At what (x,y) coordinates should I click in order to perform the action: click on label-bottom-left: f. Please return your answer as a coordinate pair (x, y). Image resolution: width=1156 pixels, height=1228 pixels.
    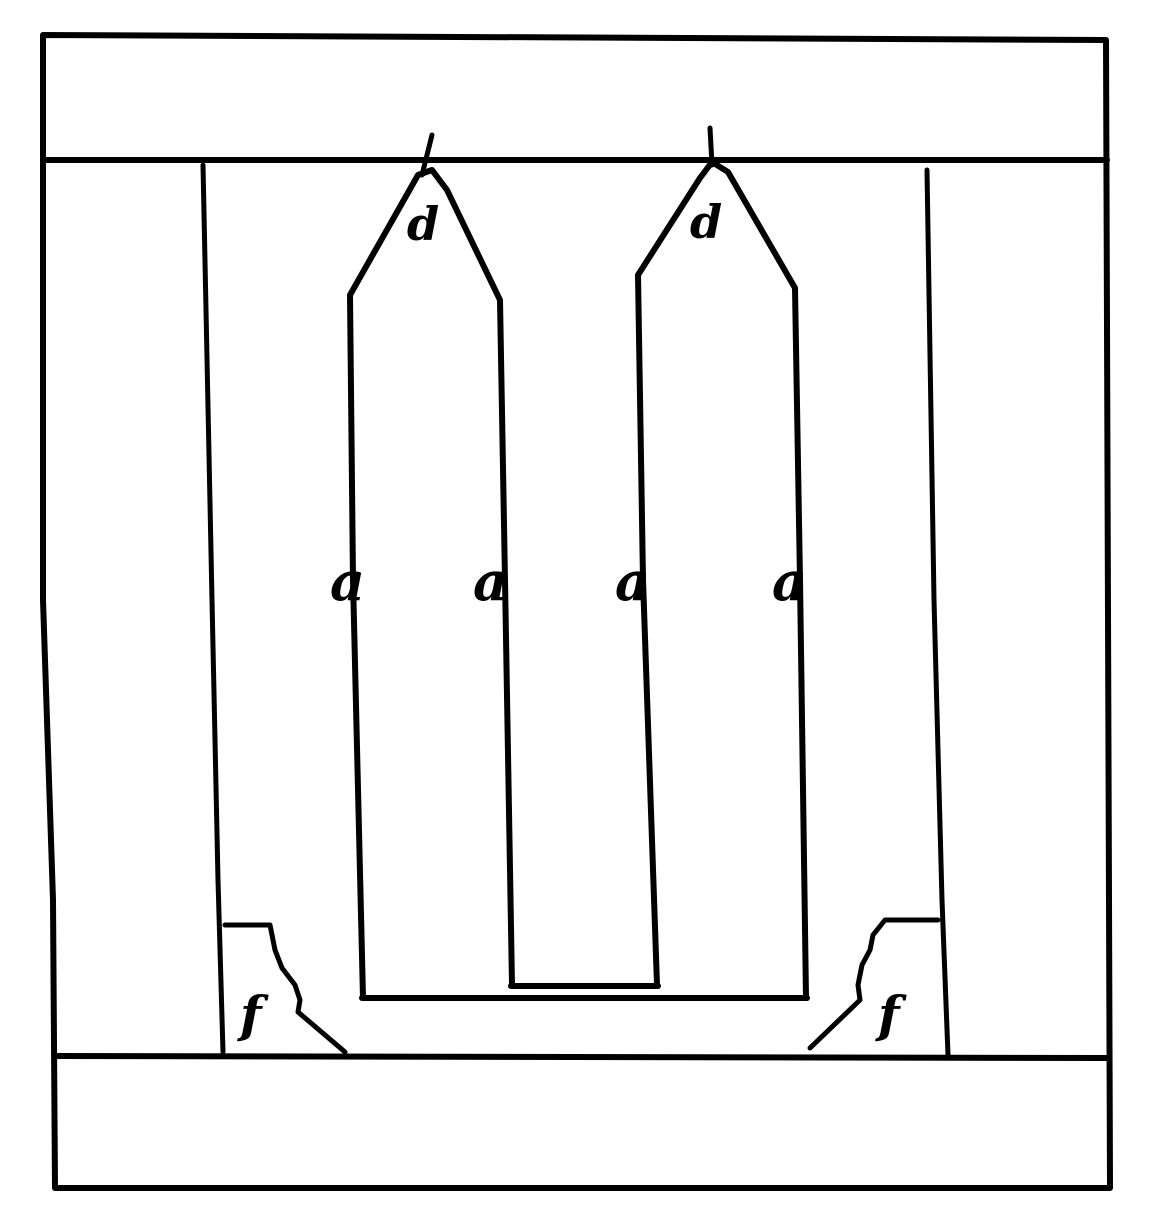
    Looking at the image, I should click on (253, 1014).